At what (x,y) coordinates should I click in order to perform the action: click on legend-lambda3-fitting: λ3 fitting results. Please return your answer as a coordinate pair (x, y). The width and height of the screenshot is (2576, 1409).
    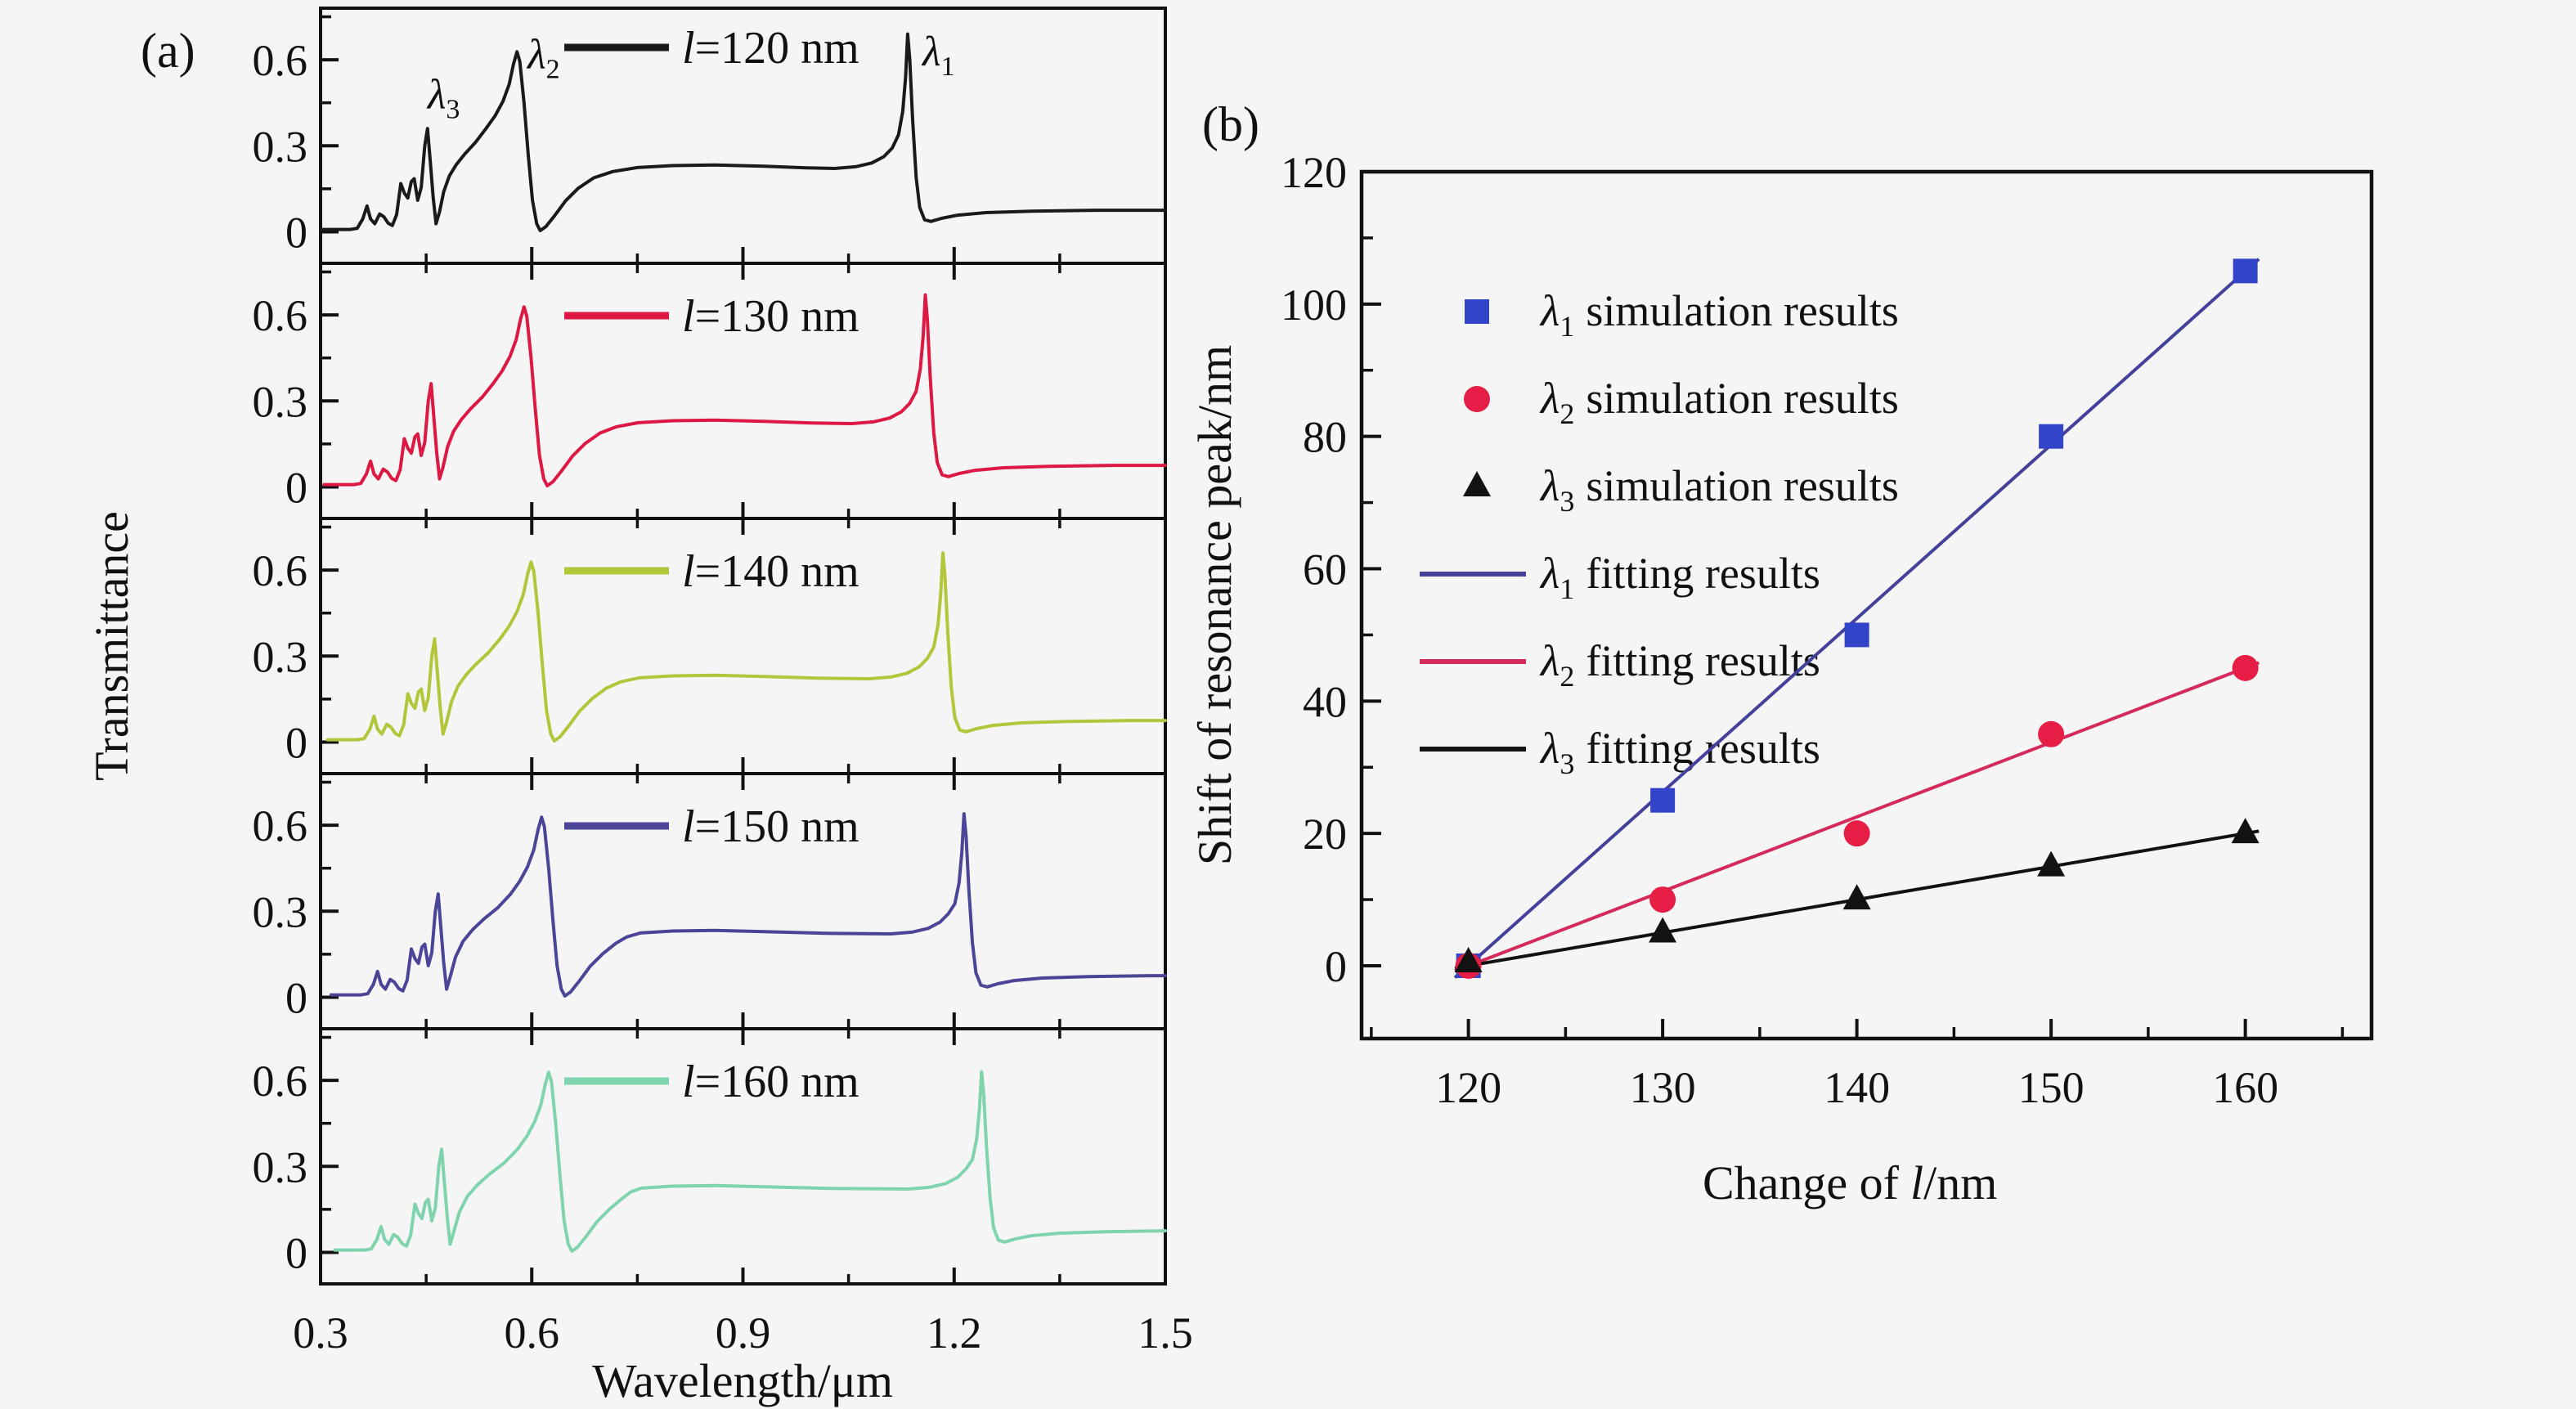
    Looking at the image, I should click on (1679, 752).